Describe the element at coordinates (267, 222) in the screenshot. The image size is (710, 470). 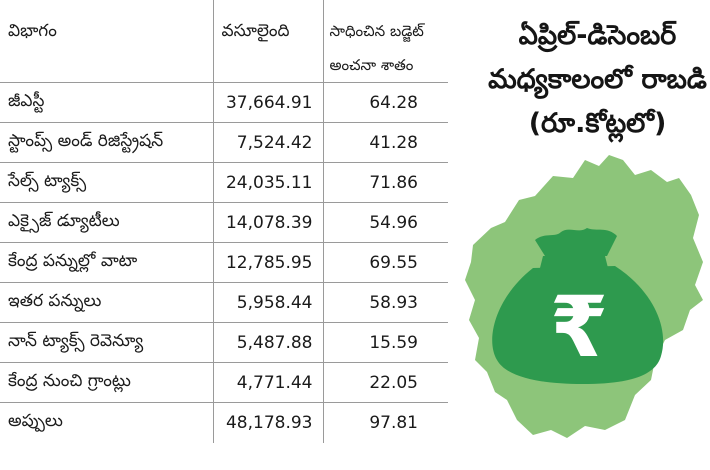
I see `row-collected: 14,078.39` at that location.